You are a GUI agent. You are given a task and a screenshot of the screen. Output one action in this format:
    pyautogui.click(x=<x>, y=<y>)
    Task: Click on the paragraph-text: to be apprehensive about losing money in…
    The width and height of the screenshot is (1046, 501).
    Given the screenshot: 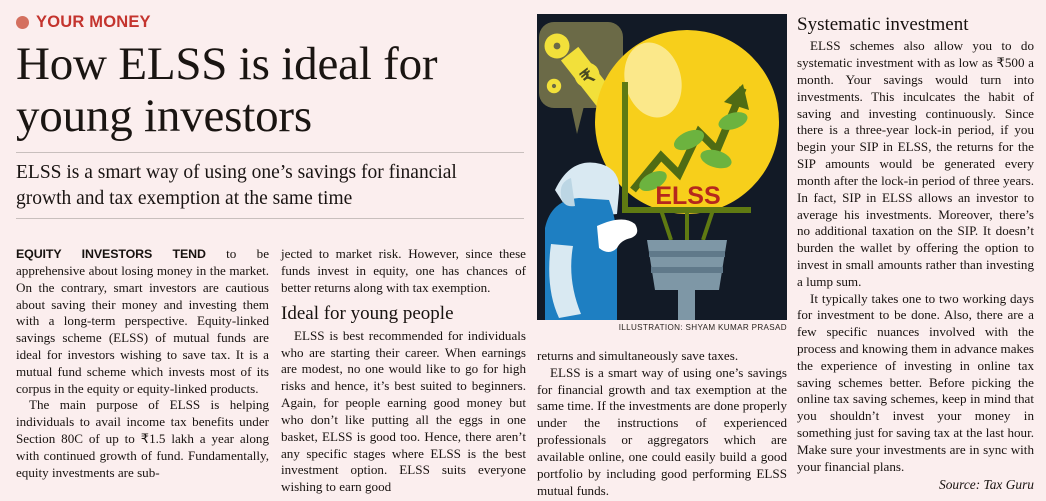 What is the action you would take?
    pyautogui.click(x=143, y=321)
    